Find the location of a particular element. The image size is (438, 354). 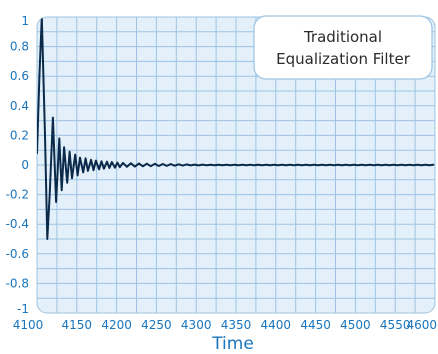

y-tick-label: 0 is located at coordinates (25, 165).